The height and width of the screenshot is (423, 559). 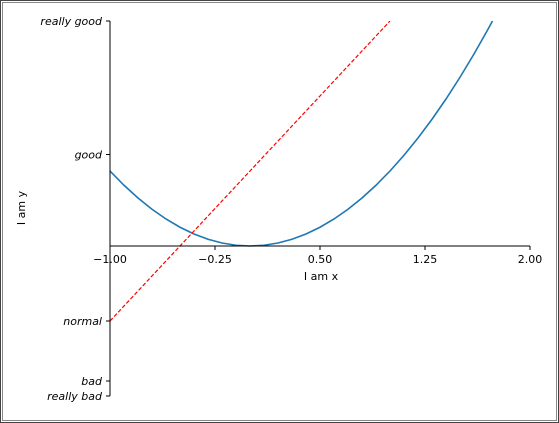 What do you see at coordinates (215, 259) in the screenshot?
I see `x-tick-label: −0.25` at bounding box center [215, 259].